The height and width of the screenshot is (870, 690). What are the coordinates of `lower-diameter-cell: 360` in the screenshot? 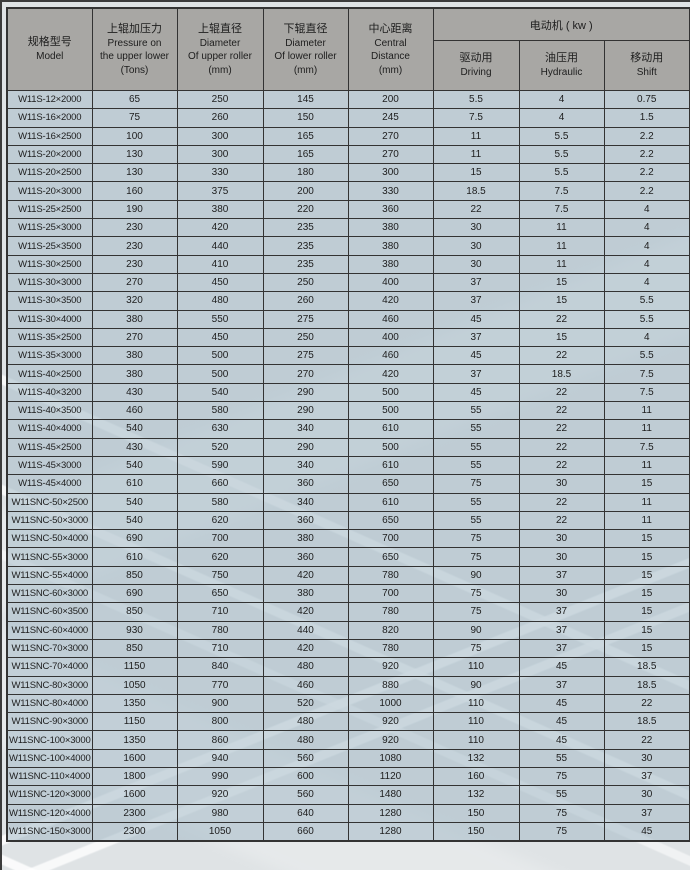 It's located at (305, 557).